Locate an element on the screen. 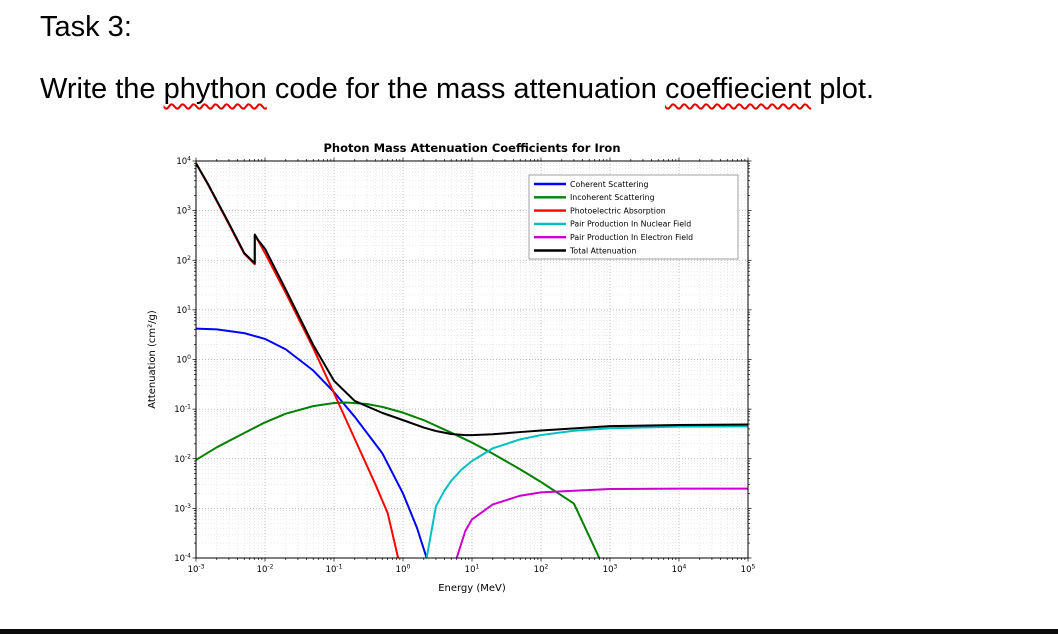 The height and width of the screenshot is (634, 1058). x-axis-label: Energy (MeV) is located at coordinates (472, 588).